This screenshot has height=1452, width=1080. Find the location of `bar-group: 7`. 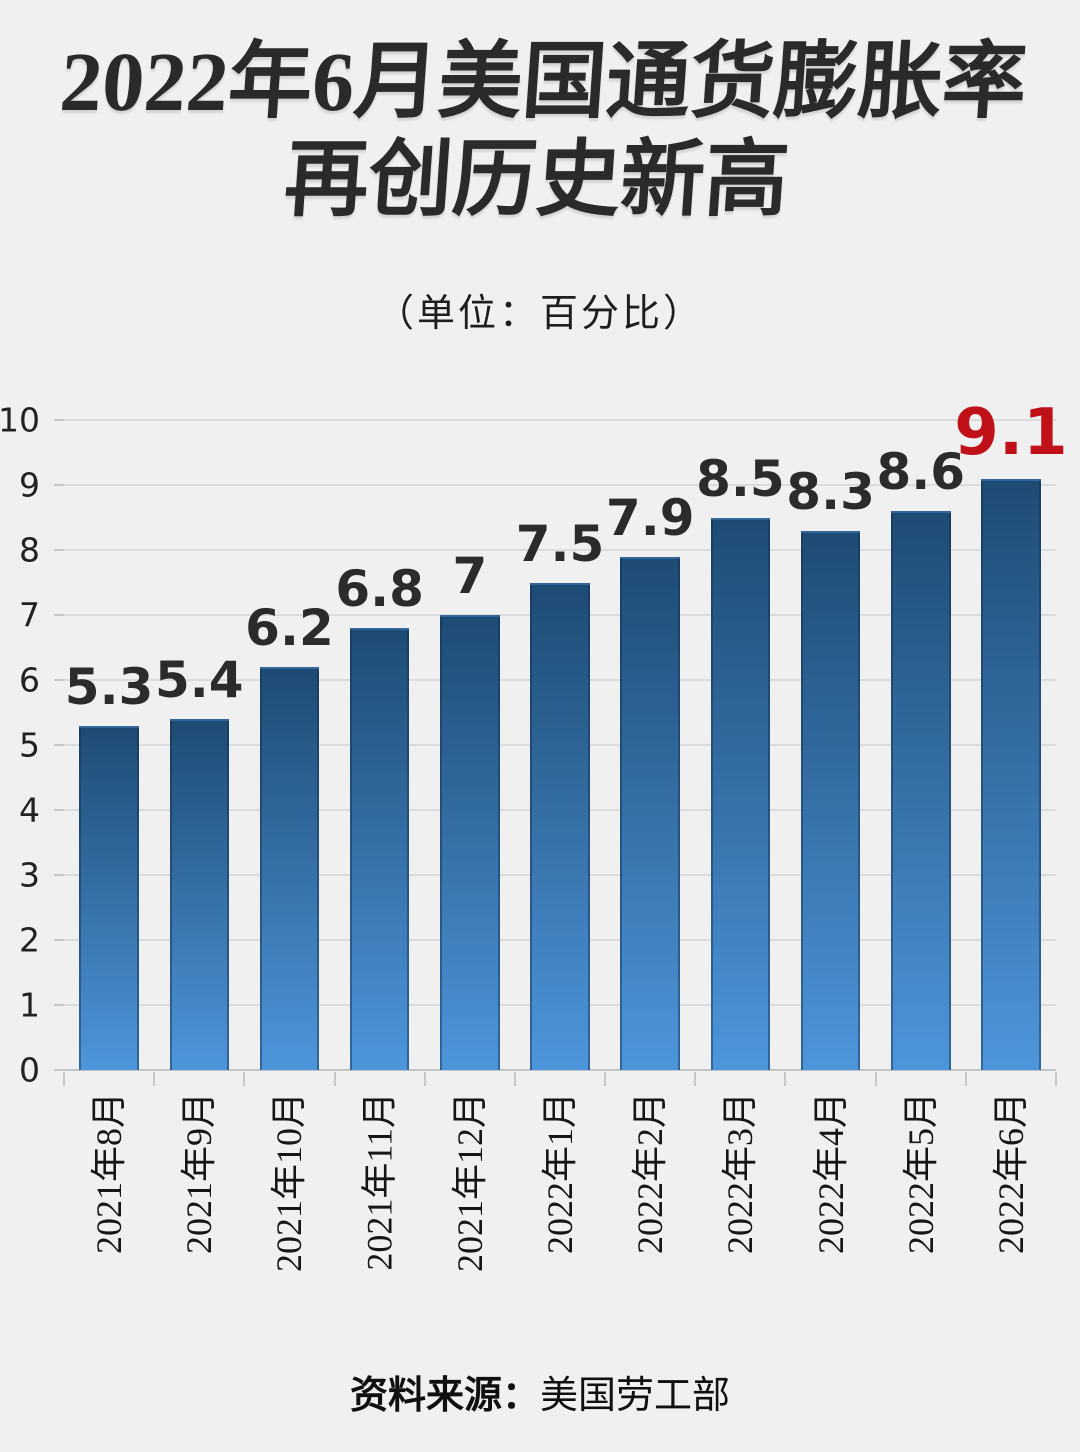

bar-group: 7 is located at coordinates (470, 745).